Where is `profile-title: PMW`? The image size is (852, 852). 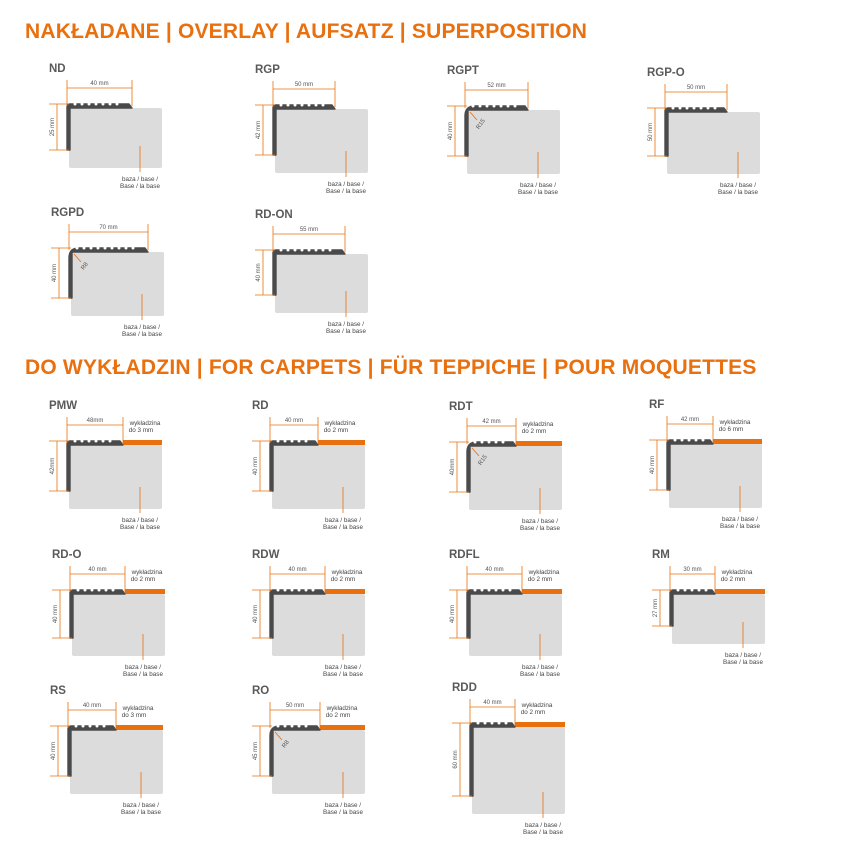
profile-title: PMW is located at coordinates (63, 406).